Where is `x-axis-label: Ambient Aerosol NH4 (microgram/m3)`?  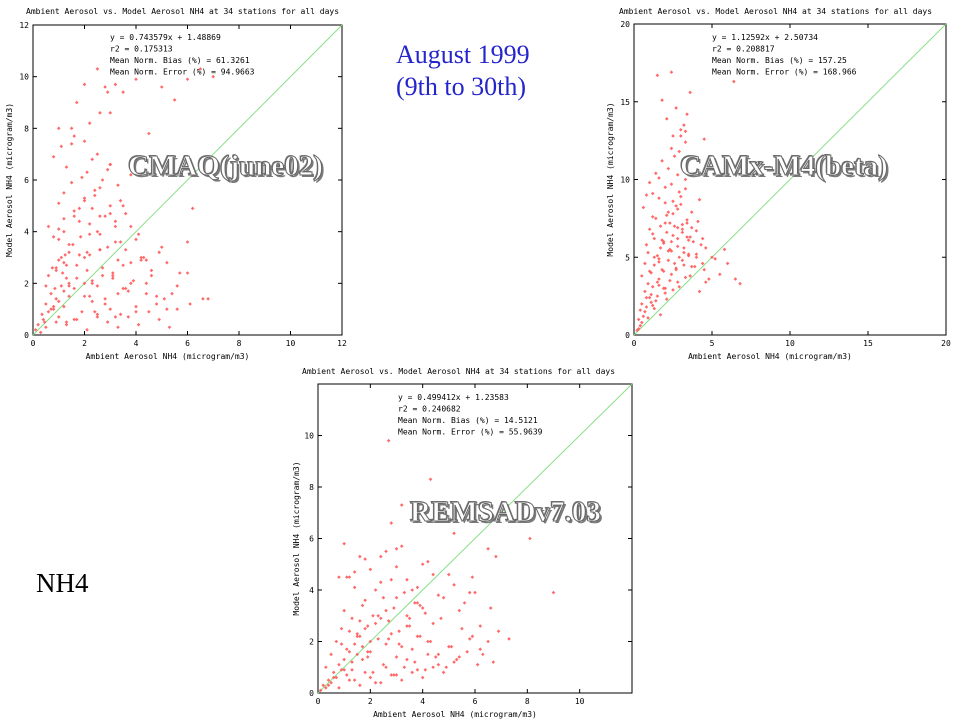 x-axis-label: Ambient Aerosol NH4 (microgram/m3) is located at coordinates (455, 714).